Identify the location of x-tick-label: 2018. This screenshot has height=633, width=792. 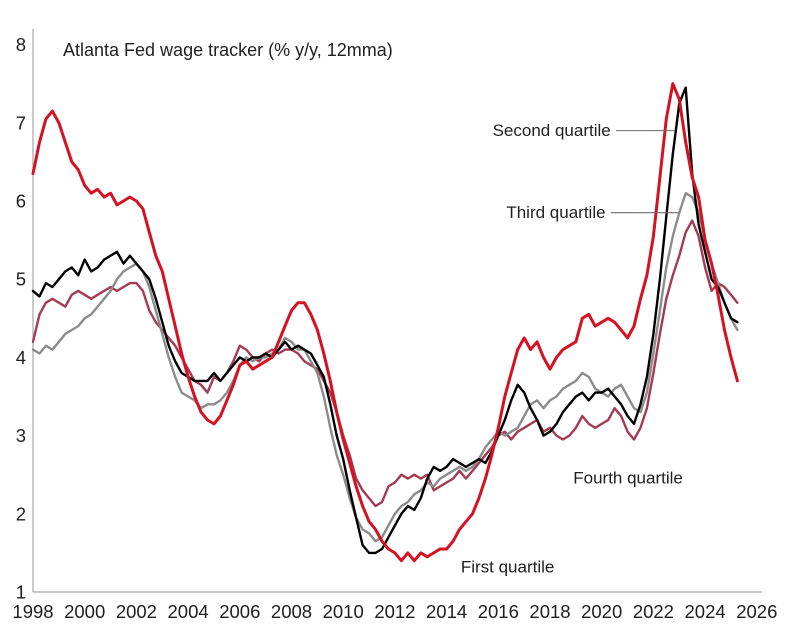
(549, 611).